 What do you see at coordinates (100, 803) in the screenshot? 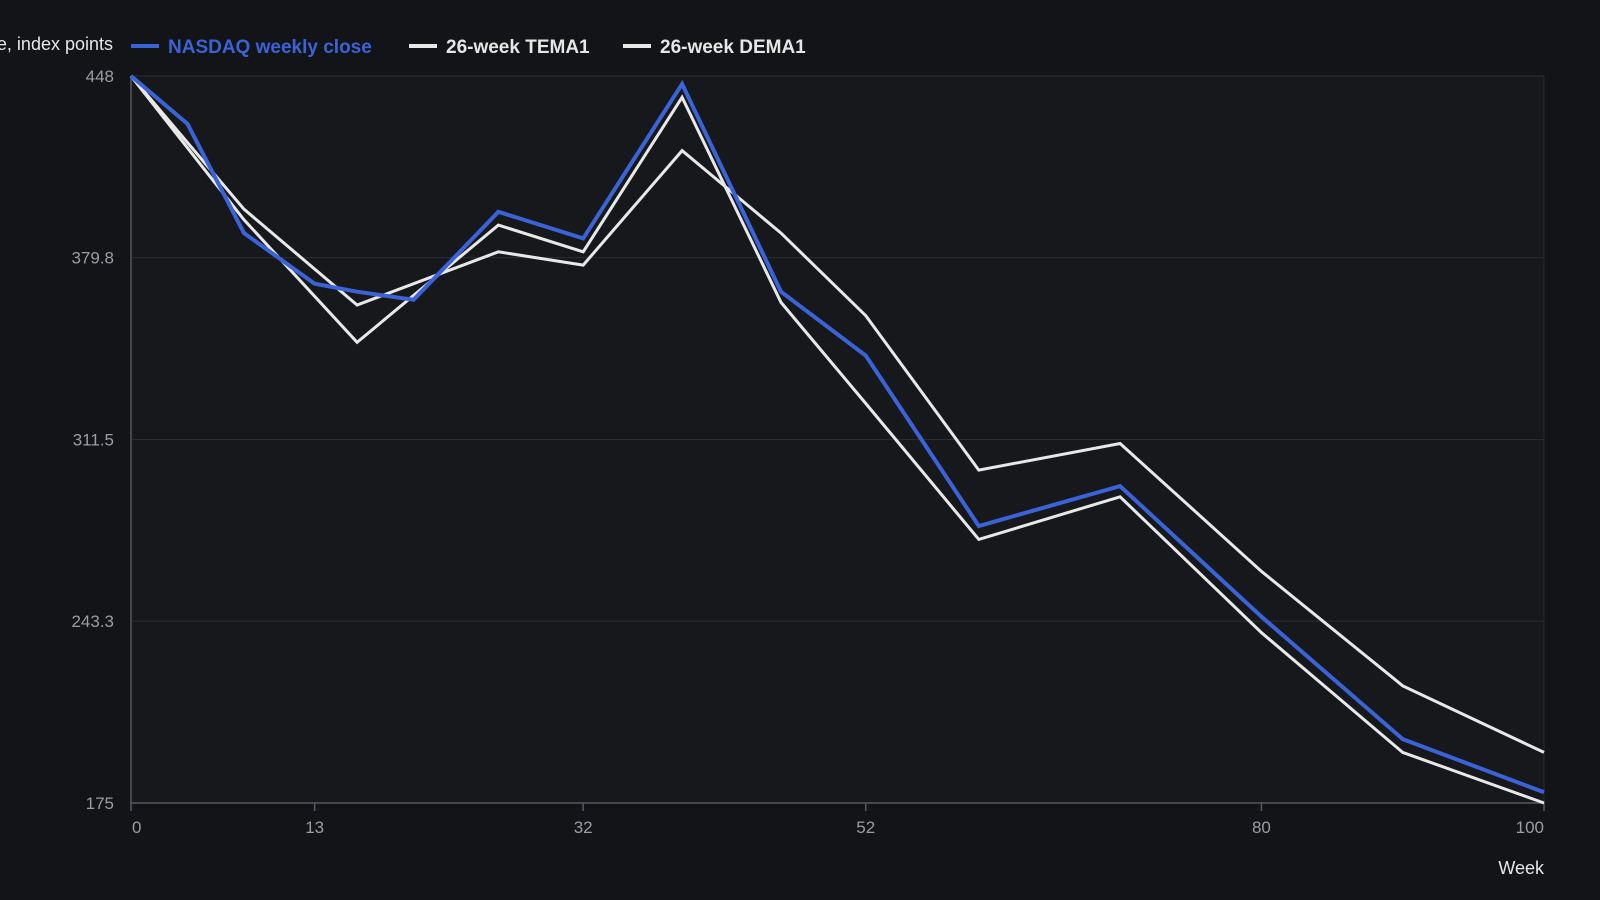
I see `y-tick-label: 175` at bounding box center [100, 803].